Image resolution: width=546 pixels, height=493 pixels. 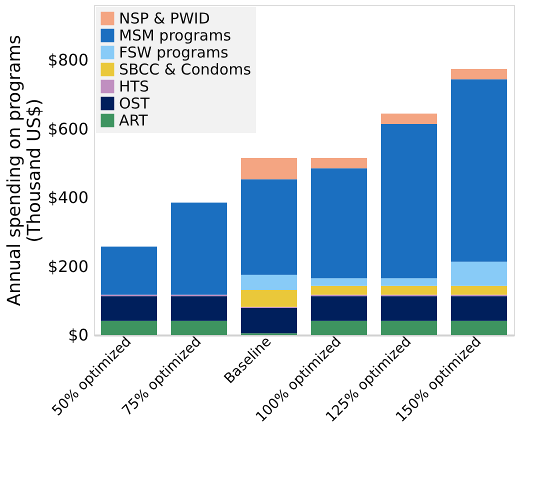 I want to click on y-axis-title: Annual spending on programs (Thousand US$), so click(x=24, y=170).